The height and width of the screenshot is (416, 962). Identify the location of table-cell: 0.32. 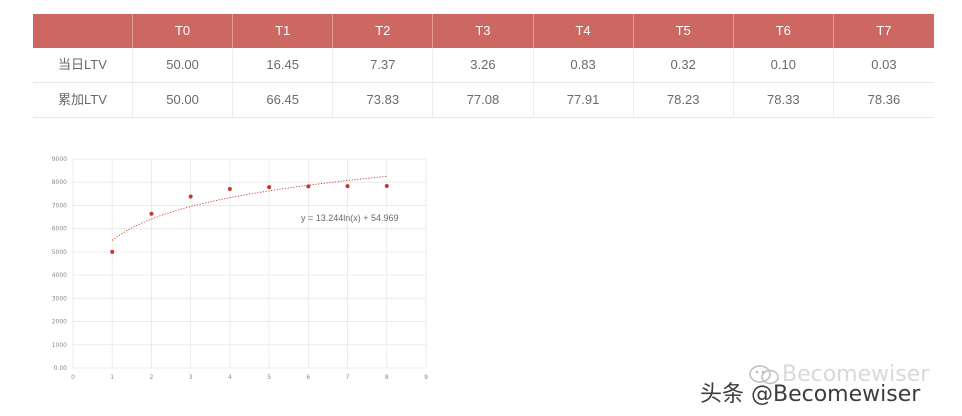
(684, 65).